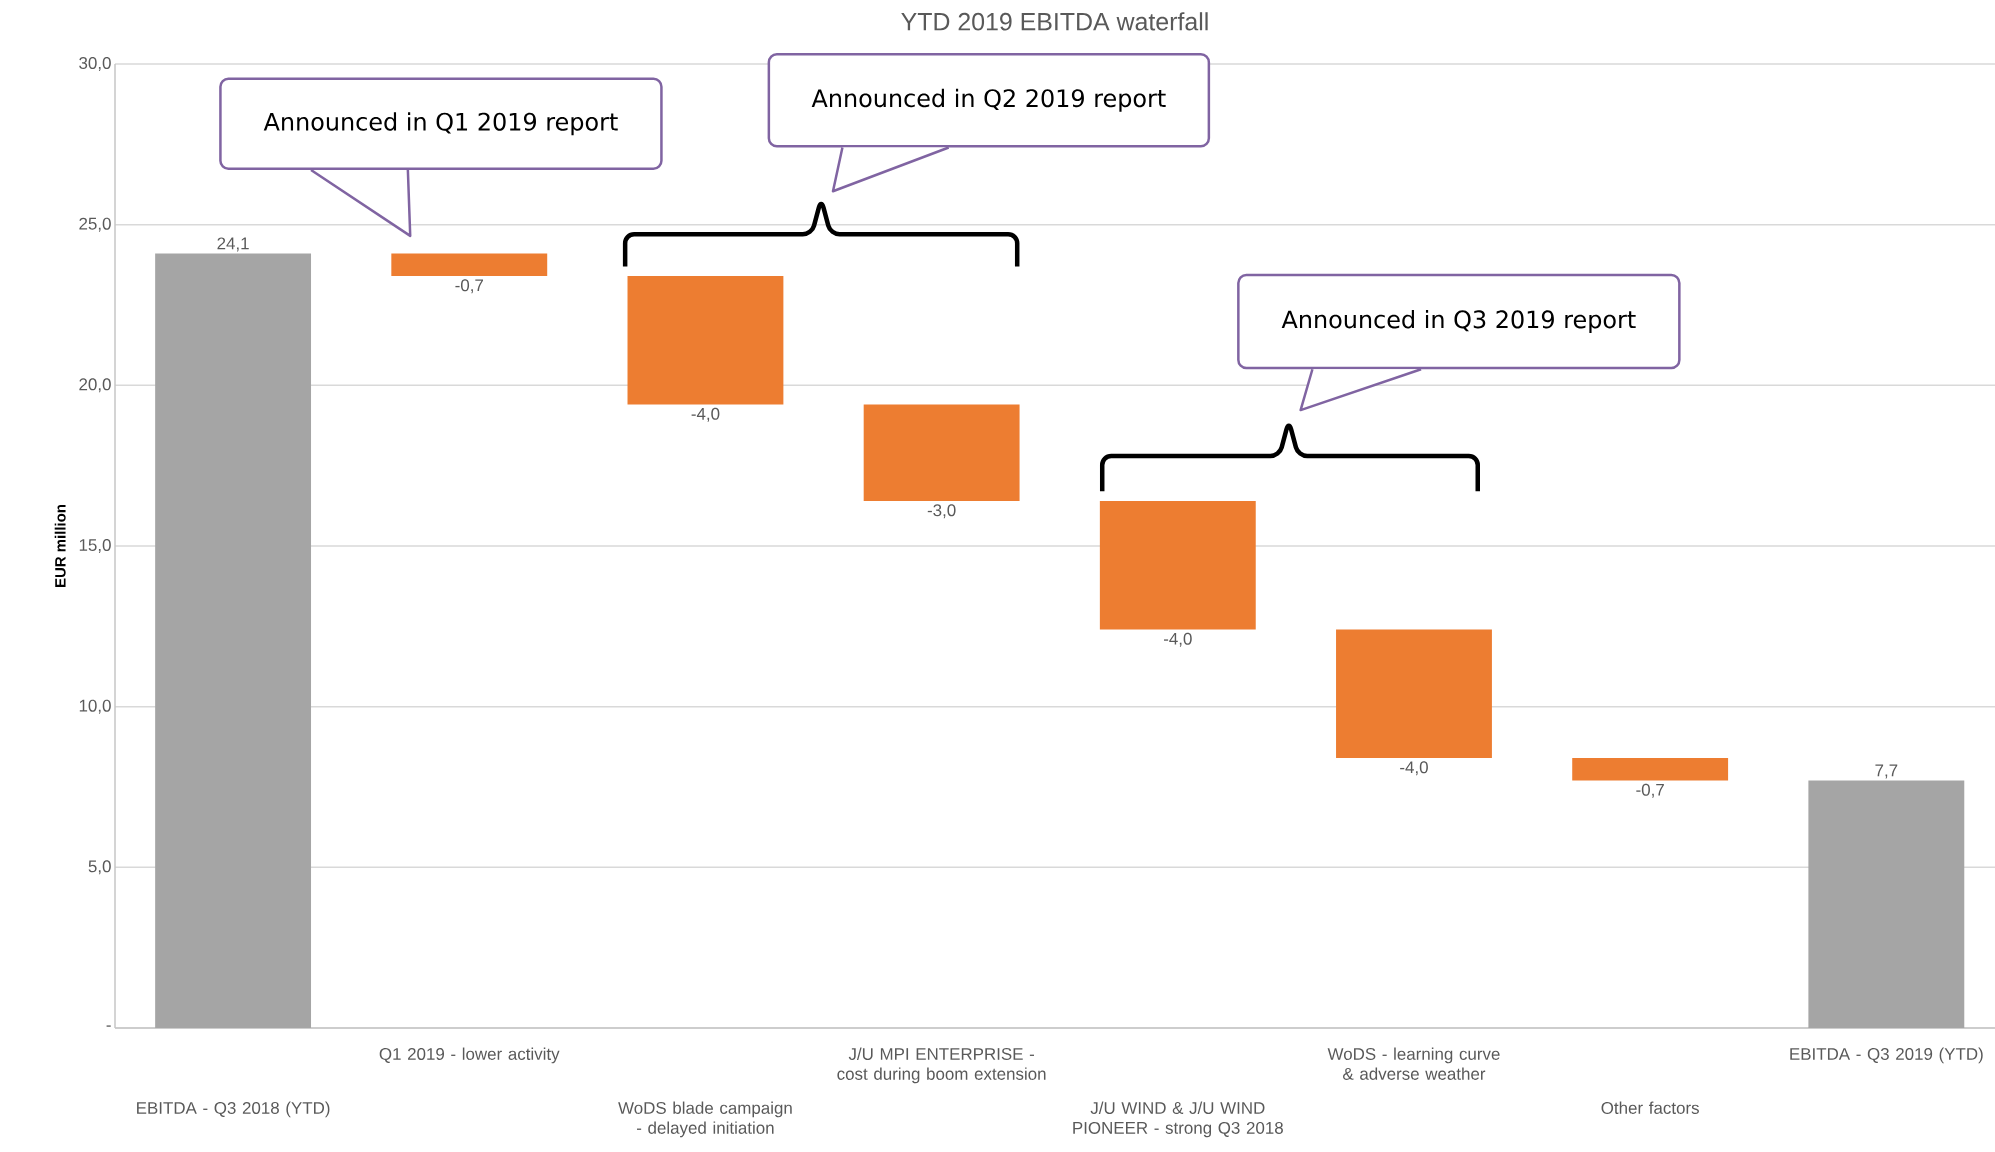 Image resolution: width=1995 pixels, height=1152 pixels. Describe the element at coordinates (941, 1065) in the screenshot. I see `x-tick-label: J/U MPI ENTERPRISE - cost during boom extension` at that location.